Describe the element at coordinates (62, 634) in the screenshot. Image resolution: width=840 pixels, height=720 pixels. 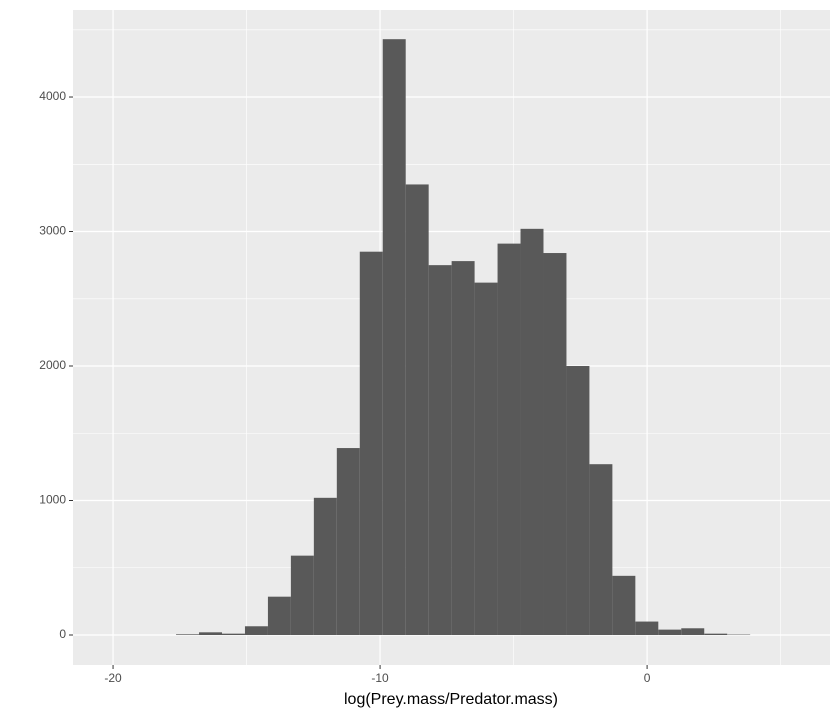
I see `y-tick-label: 0` at that location.